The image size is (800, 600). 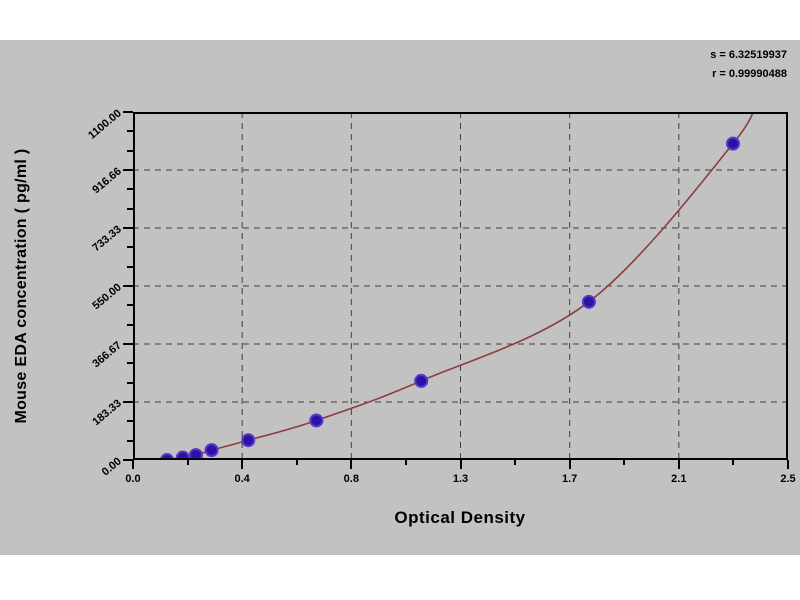 What do you see at coordinates (460, 479) in the screenshot?
I see `x-tick-label: 1.3` at bounding box center [460, 479].